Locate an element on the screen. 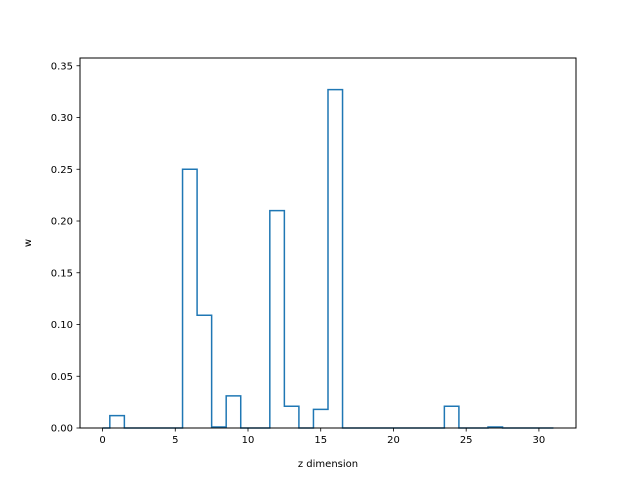  y-tick-label: 0.00 is located at coordinates (62, 429).